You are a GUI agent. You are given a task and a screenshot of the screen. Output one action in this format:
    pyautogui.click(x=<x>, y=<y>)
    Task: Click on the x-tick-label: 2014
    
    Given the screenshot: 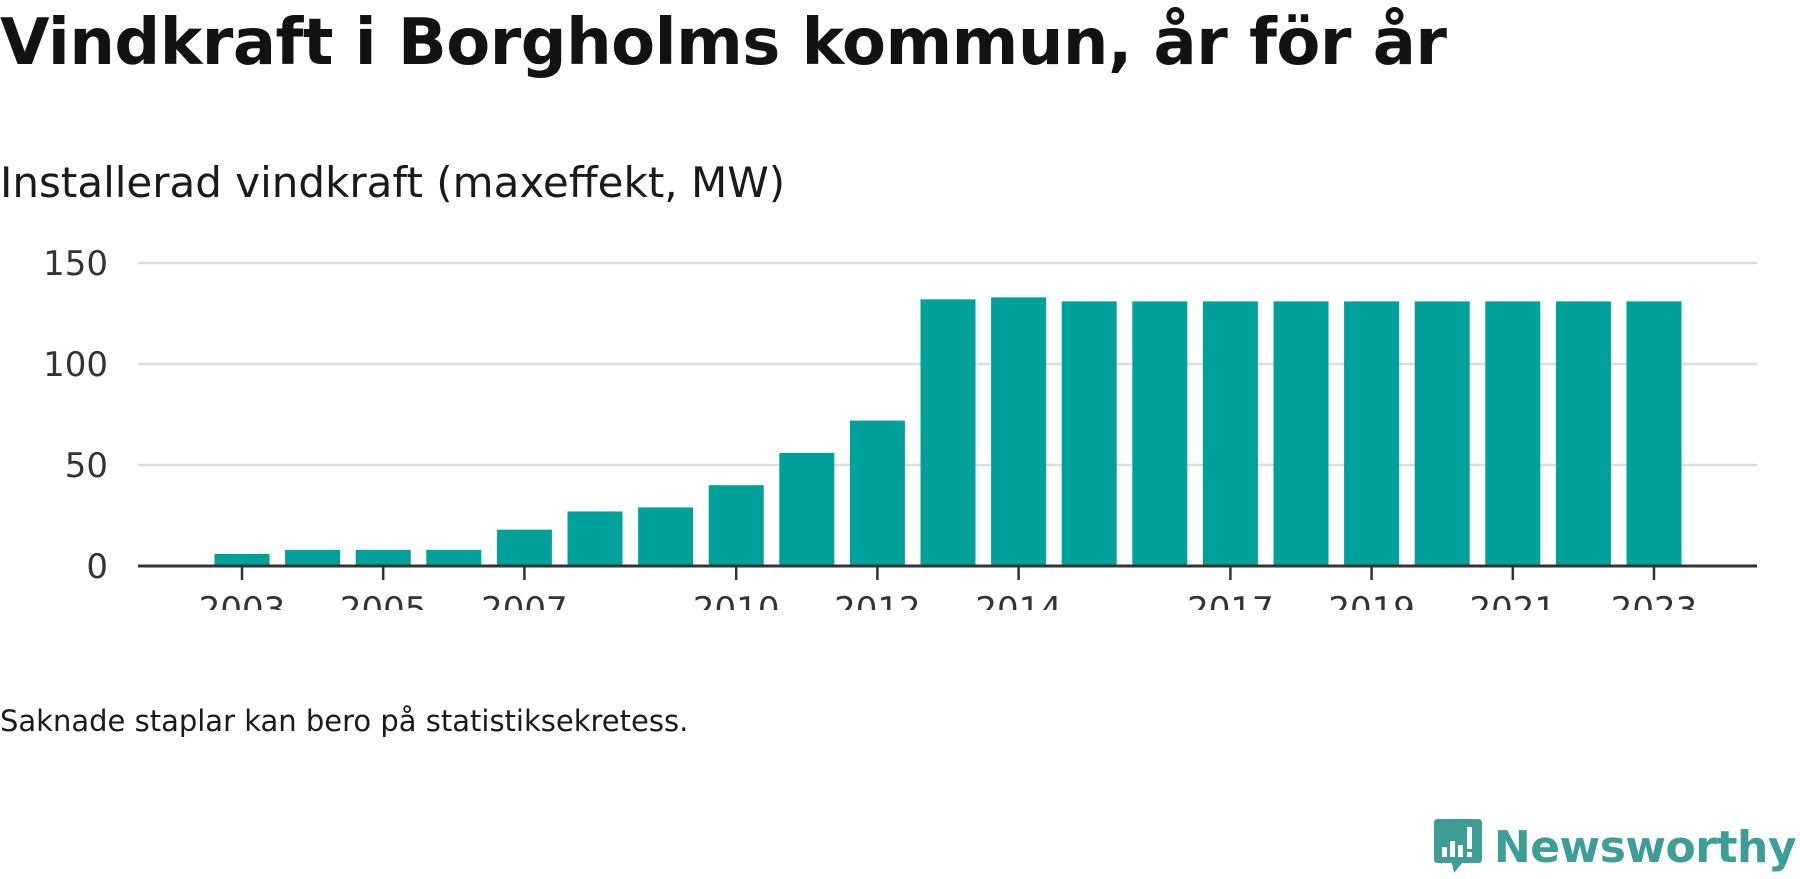 What is the action you would take?
    pyautogui.click(x=1018, y=600)
    